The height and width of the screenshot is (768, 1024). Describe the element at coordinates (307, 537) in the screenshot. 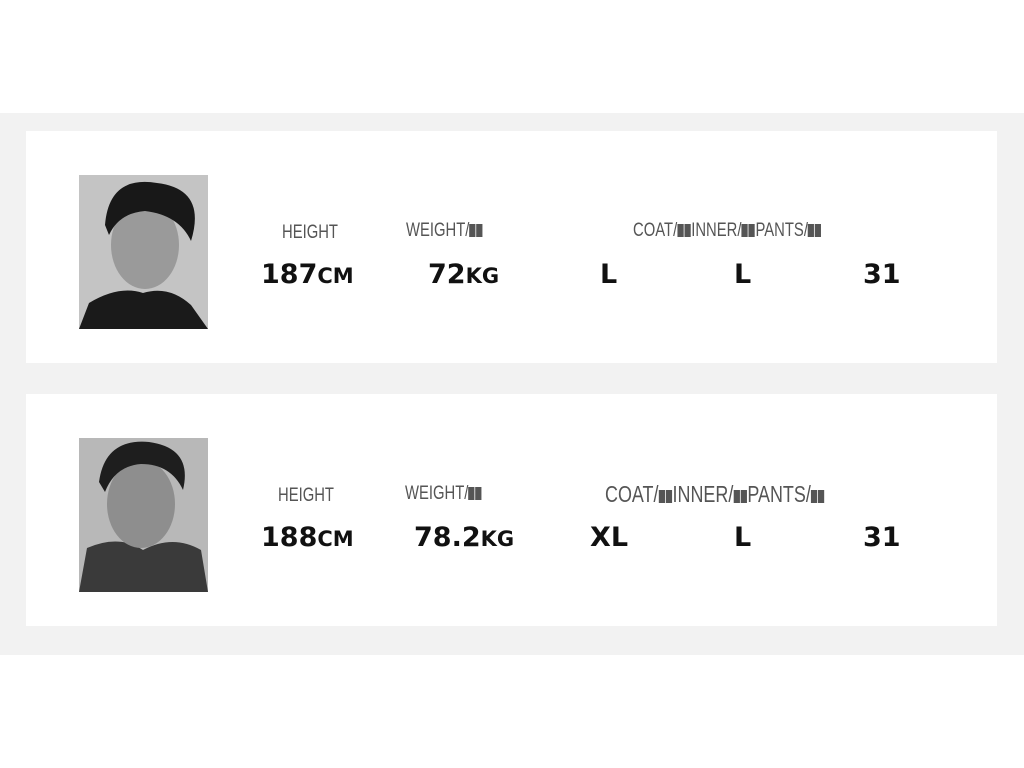

I see `height-value: 188CM` at that location.